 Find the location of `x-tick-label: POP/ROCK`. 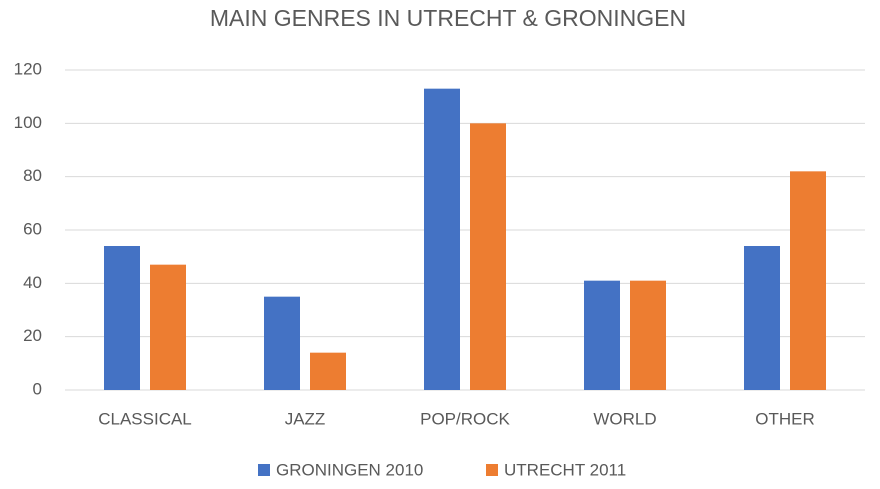

x-tick-label: POP/ROCK is located at coordinates (465, 418).